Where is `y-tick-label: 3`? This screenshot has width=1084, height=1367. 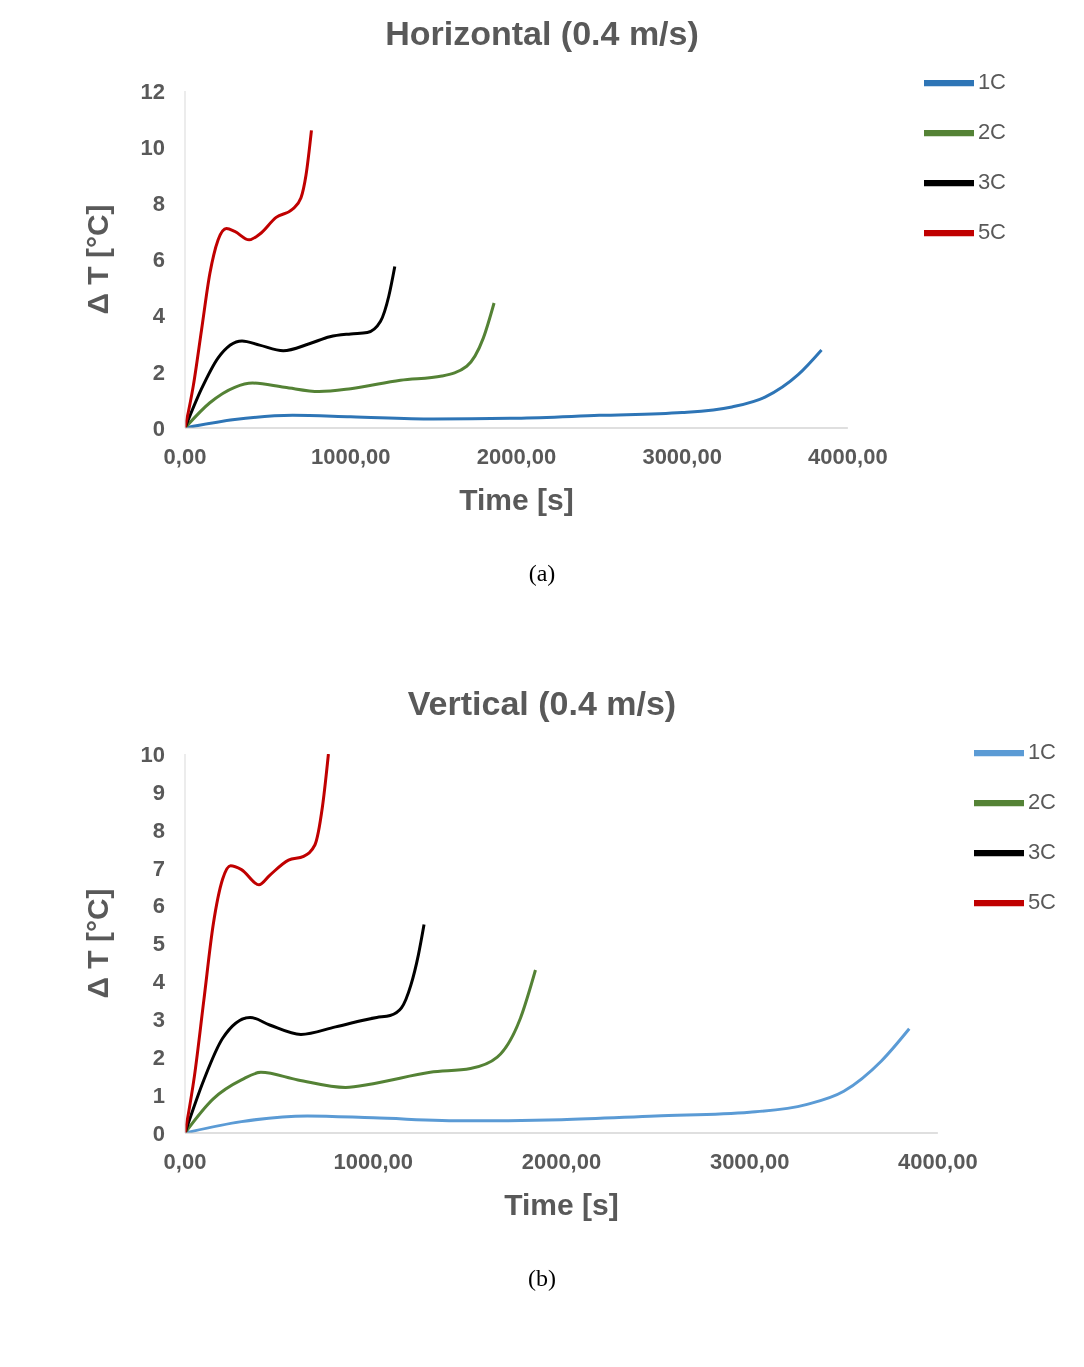 y-tick-label: 3 is located at coordinates (158, 1020).